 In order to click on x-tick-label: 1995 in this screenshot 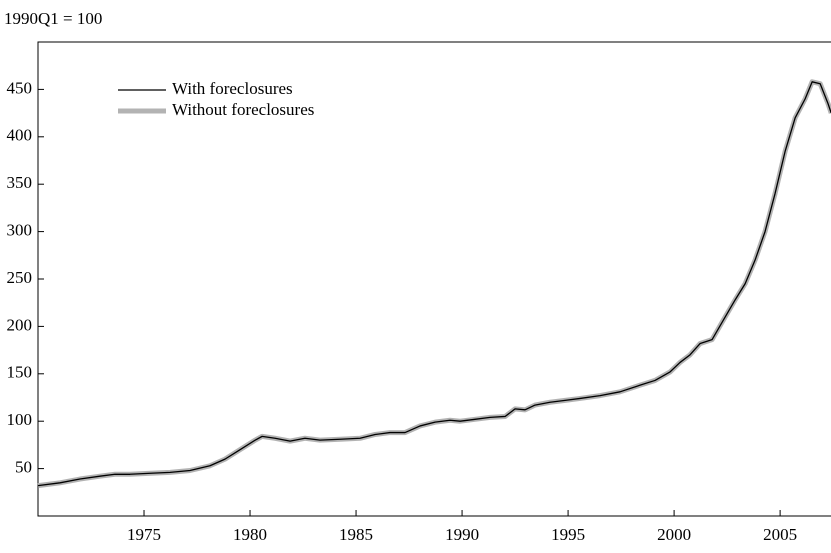, I will do `click(568, 534)`.